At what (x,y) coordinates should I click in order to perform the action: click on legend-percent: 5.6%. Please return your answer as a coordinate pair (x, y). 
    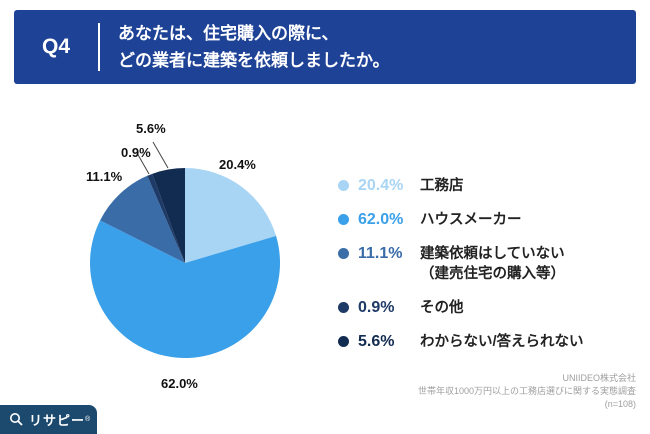
    Looking at the image, I should click on (376, 341).